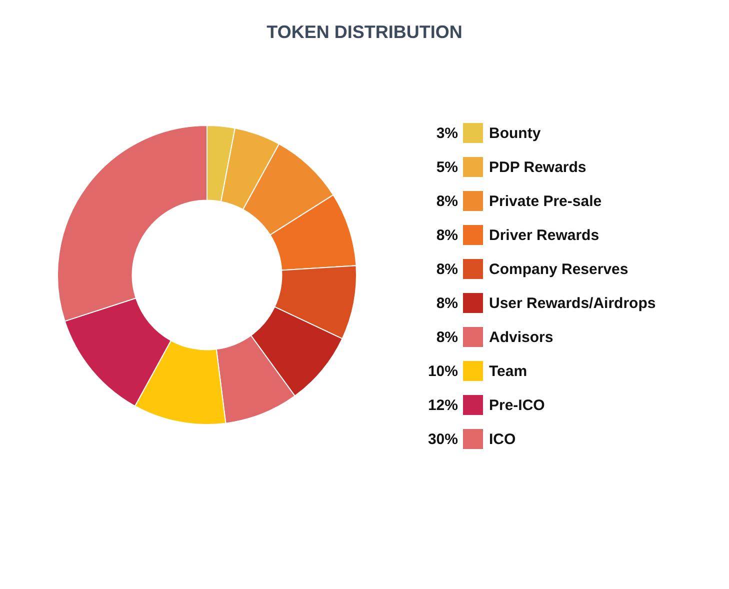 This screenshot has height=589, width=729. Describe the element at coordinates (515, 133) in the screenshot. I see `legend-label: Bounty` at that location.